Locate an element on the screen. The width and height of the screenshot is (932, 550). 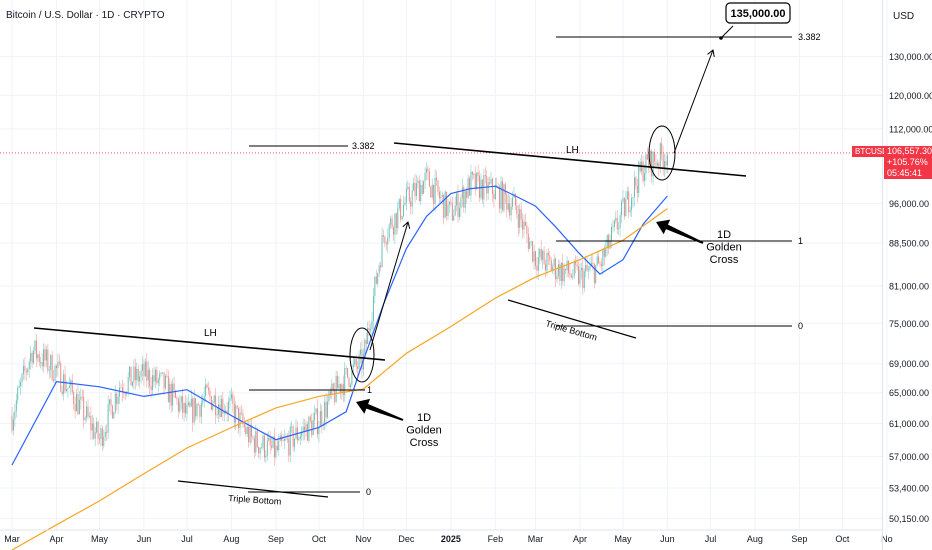
time-tick-label: Apr is located at coordinates (56, 539).